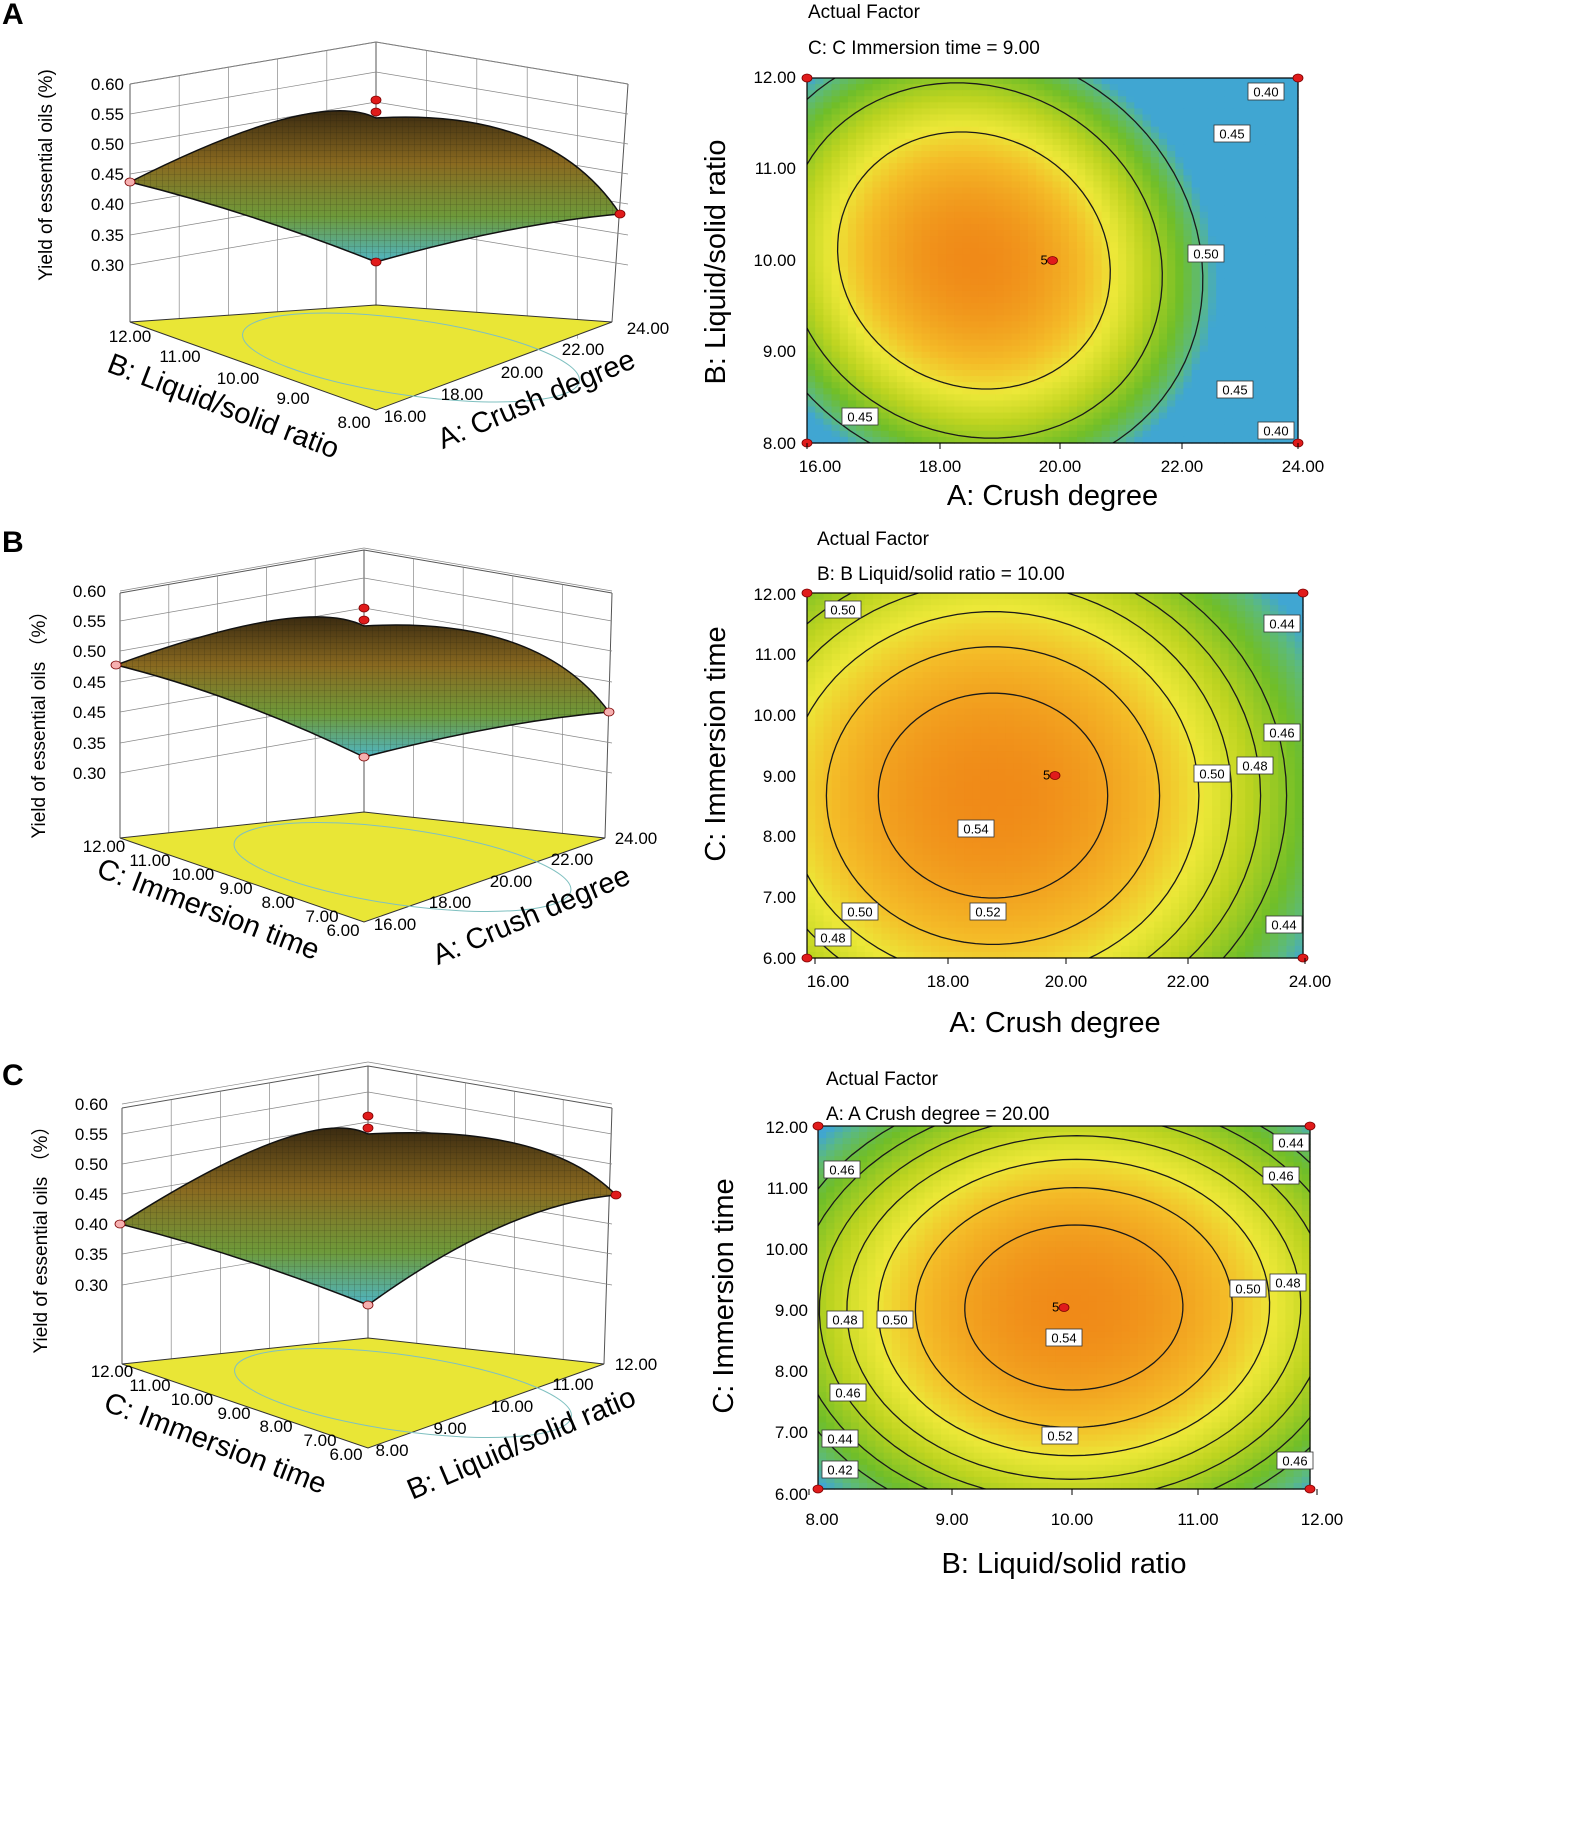  I want to click on left-axis-tick: 9.00, so click(233, 1413).